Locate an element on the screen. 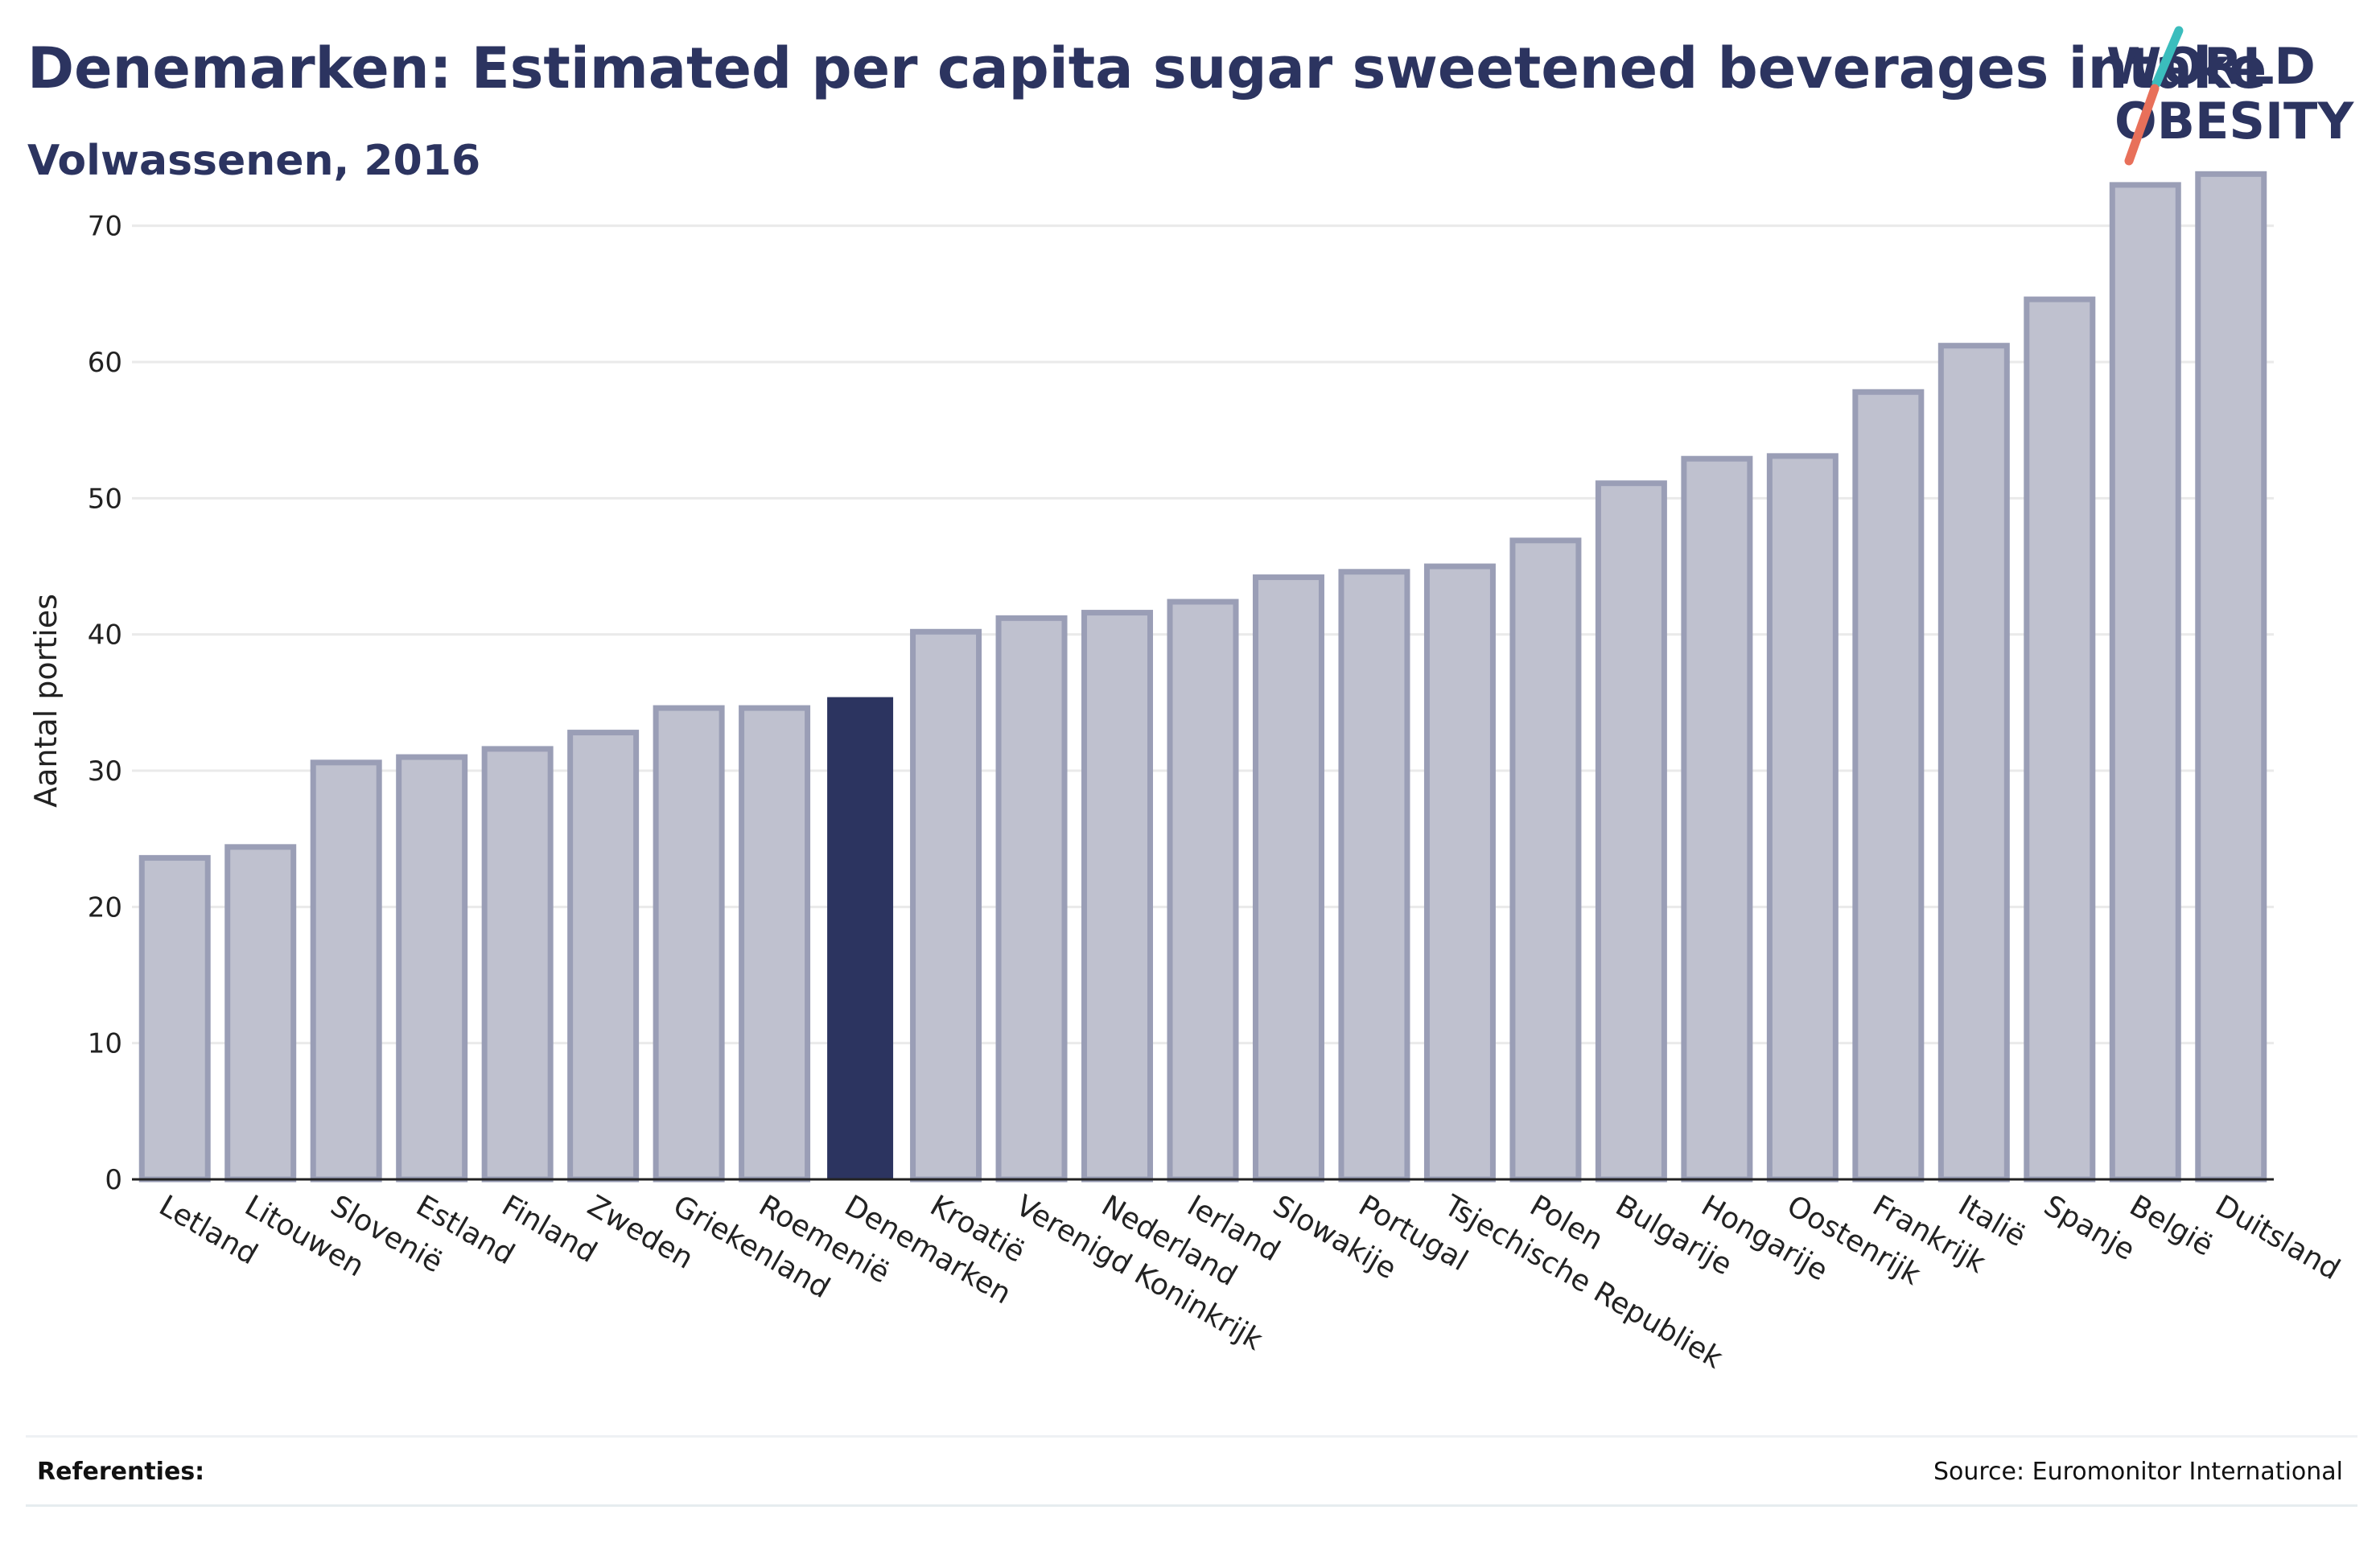 This screenshot has width=2380, height=1547. bar-duitsland is located at coordinates (2231, 677).